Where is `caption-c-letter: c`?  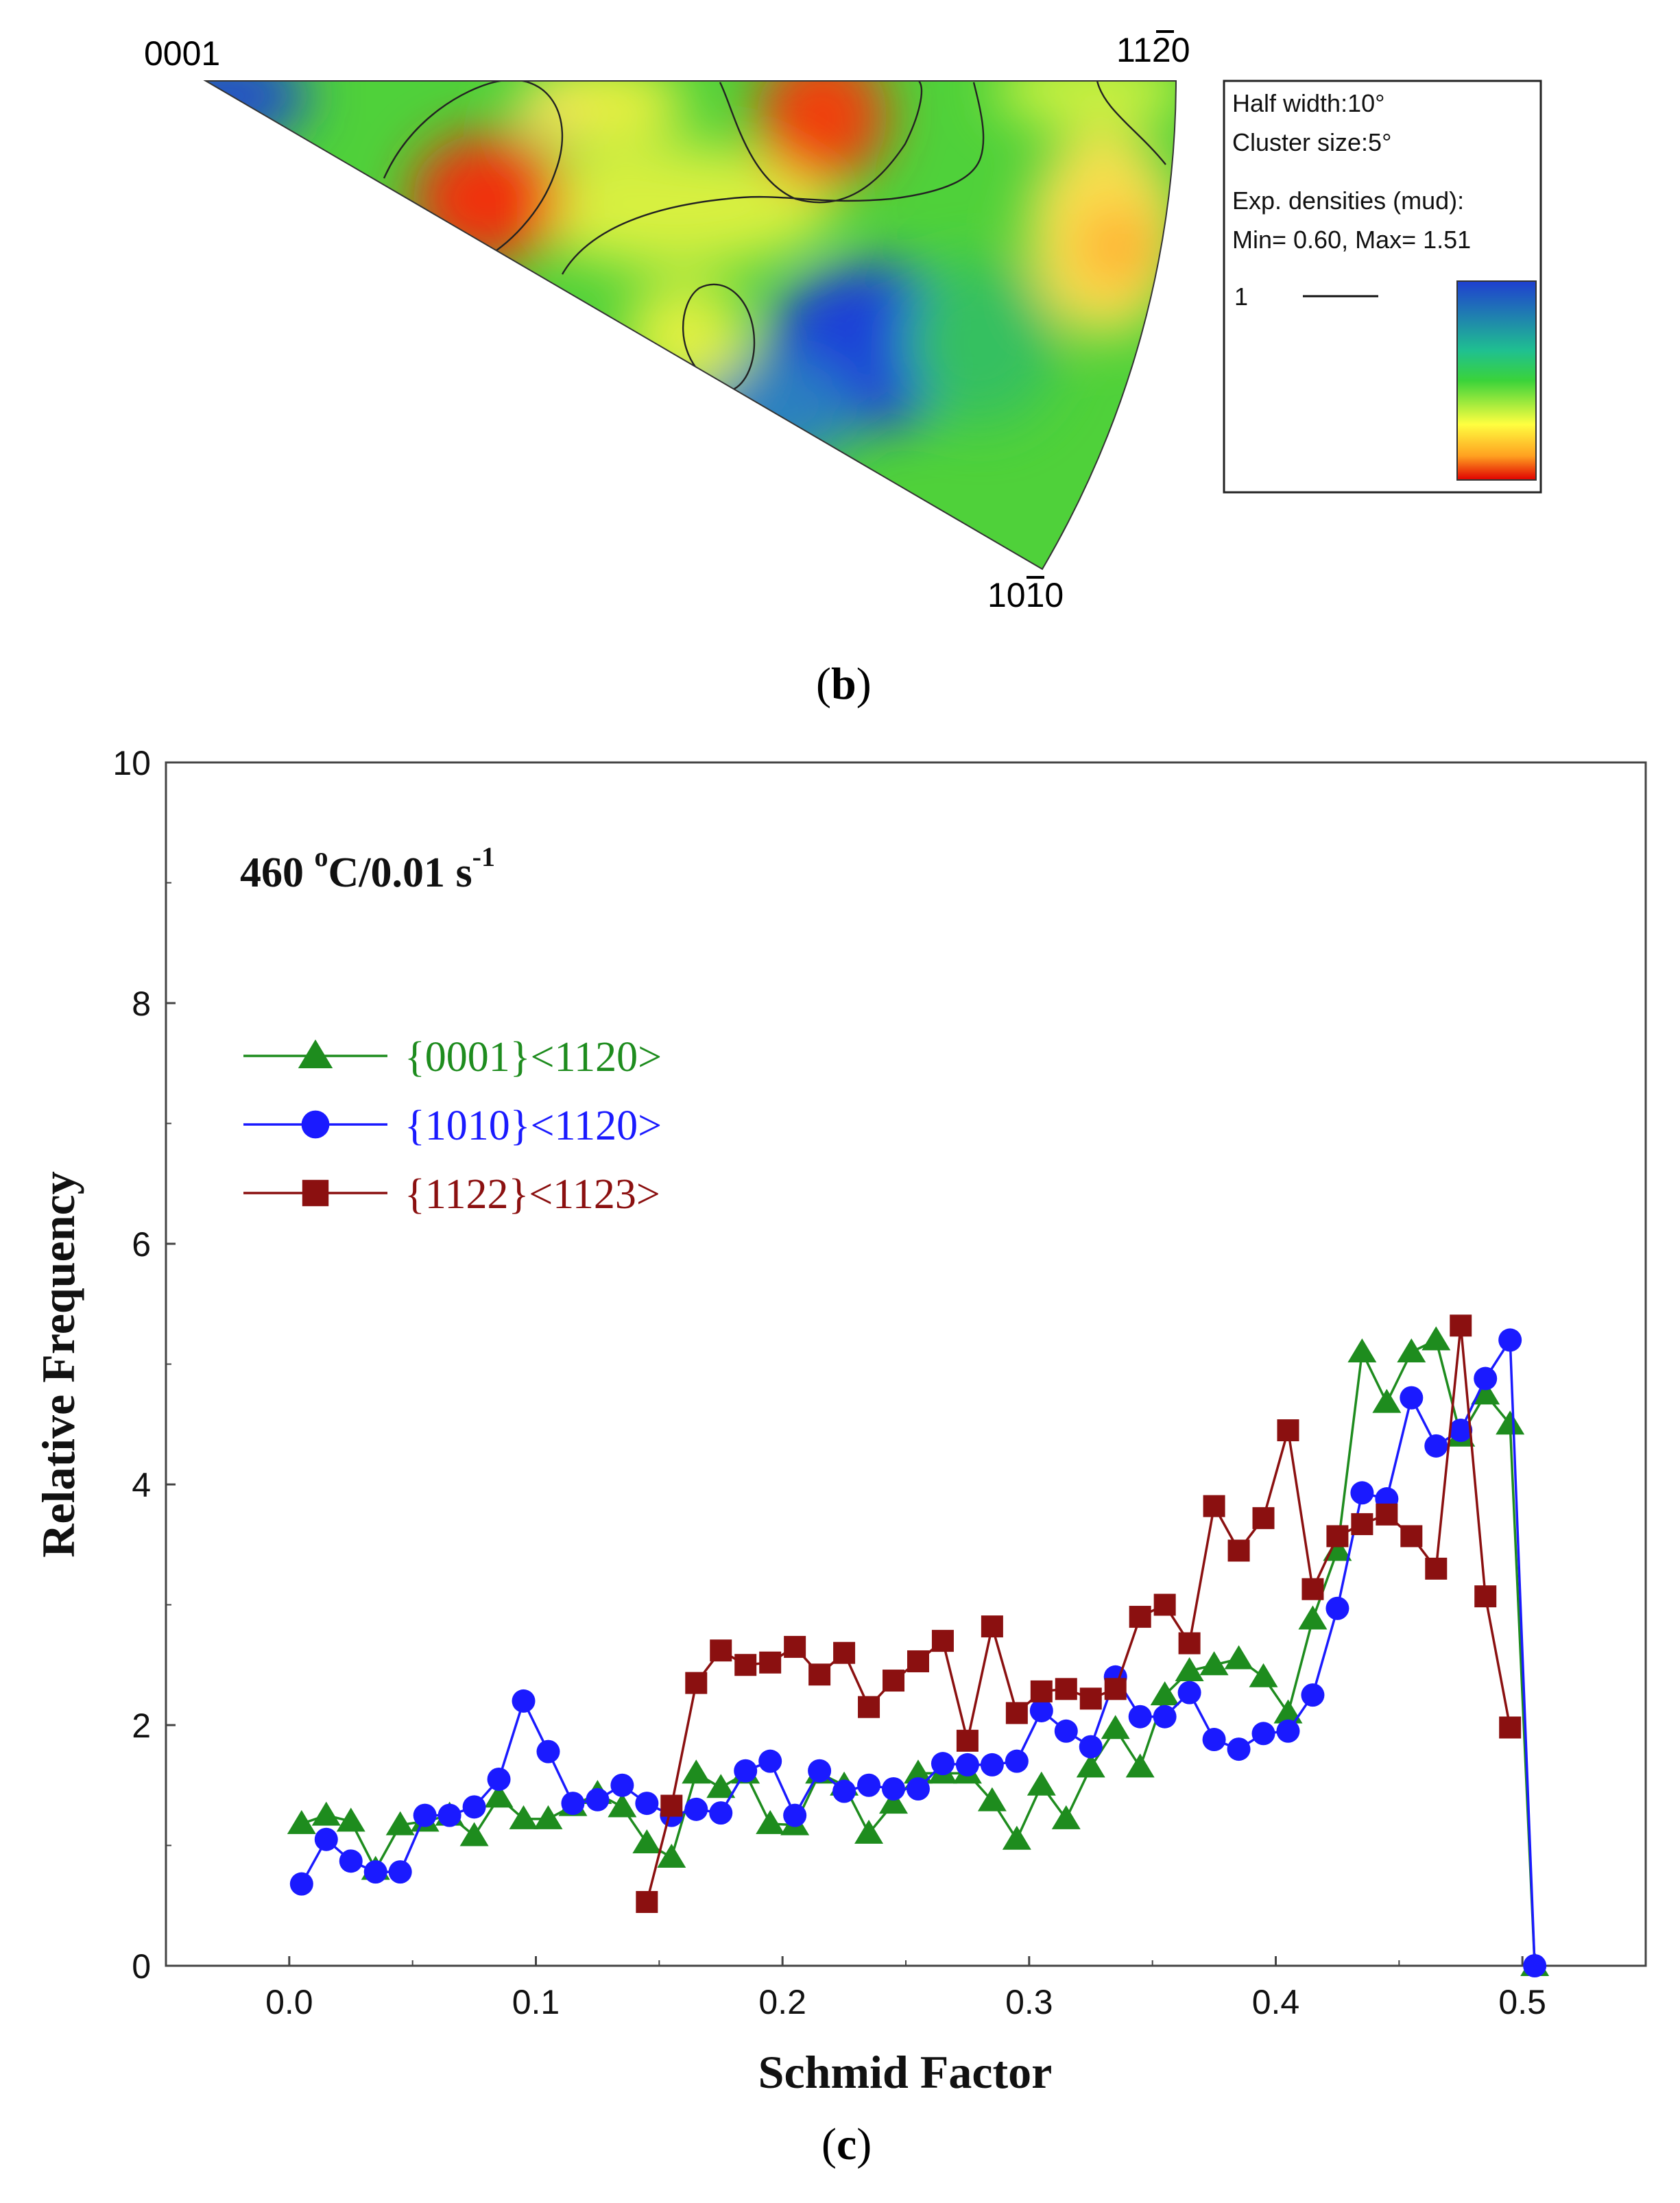
caption-c-letter: c is located at coordinates (846, 2144).